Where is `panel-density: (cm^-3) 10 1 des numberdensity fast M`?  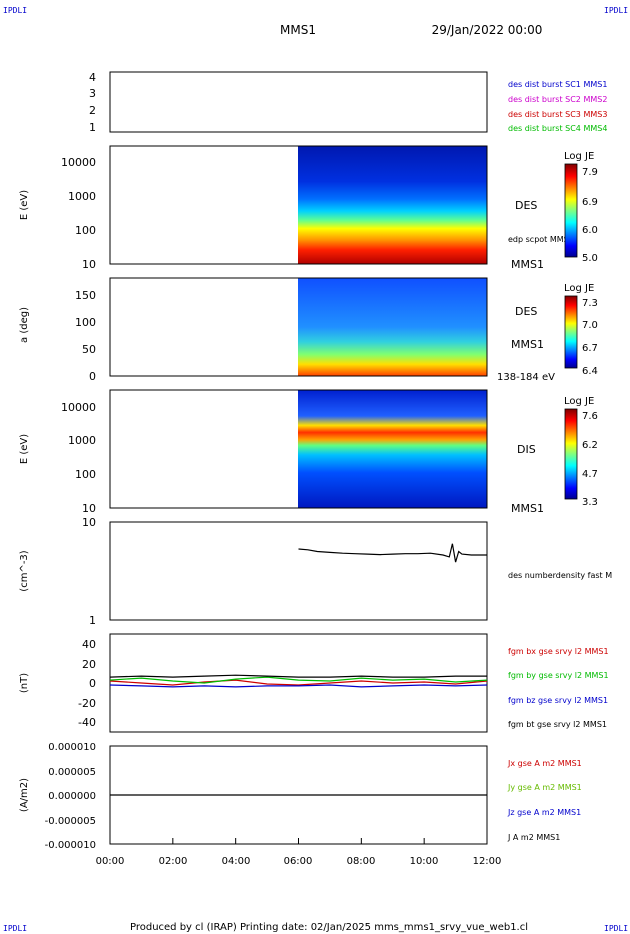 panel-density: (cm^-3) 10 1 des numberdensity fast M is located at coordinates (315, 571).